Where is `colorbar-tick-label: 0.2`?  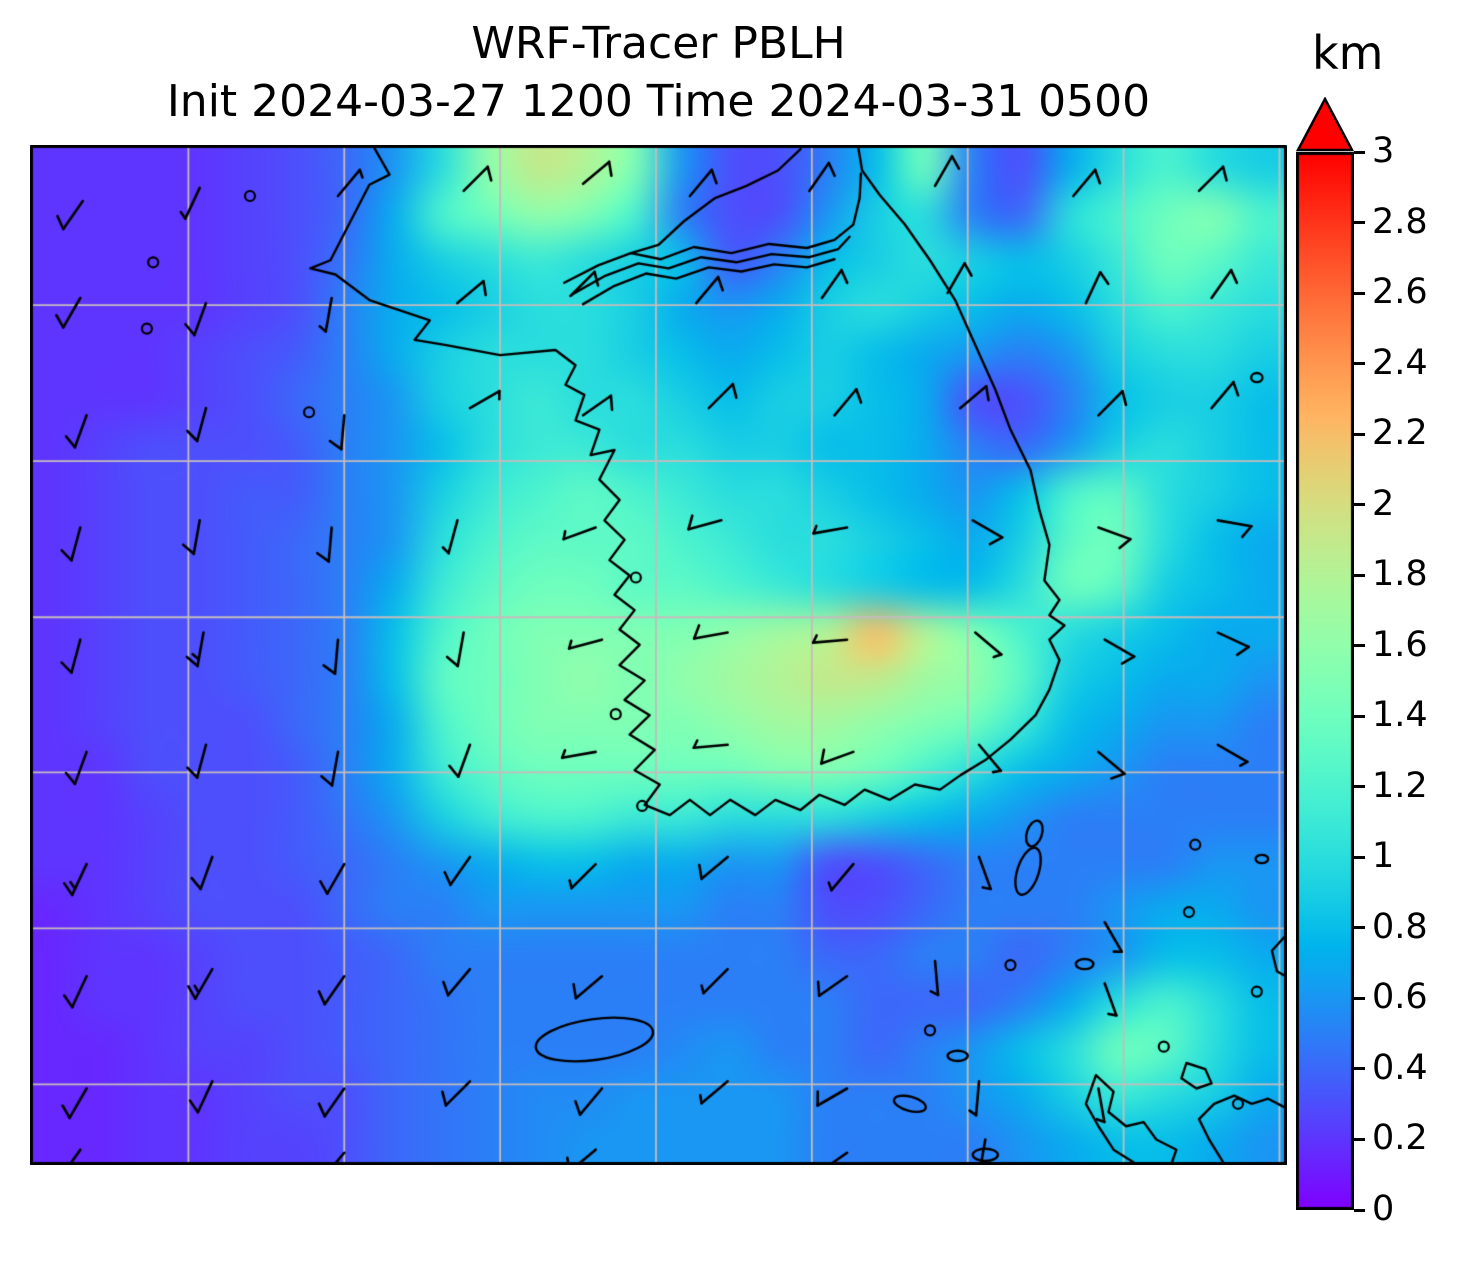 colorbar-tick-label: 0.2 is located at coordinates (1400, 1138).